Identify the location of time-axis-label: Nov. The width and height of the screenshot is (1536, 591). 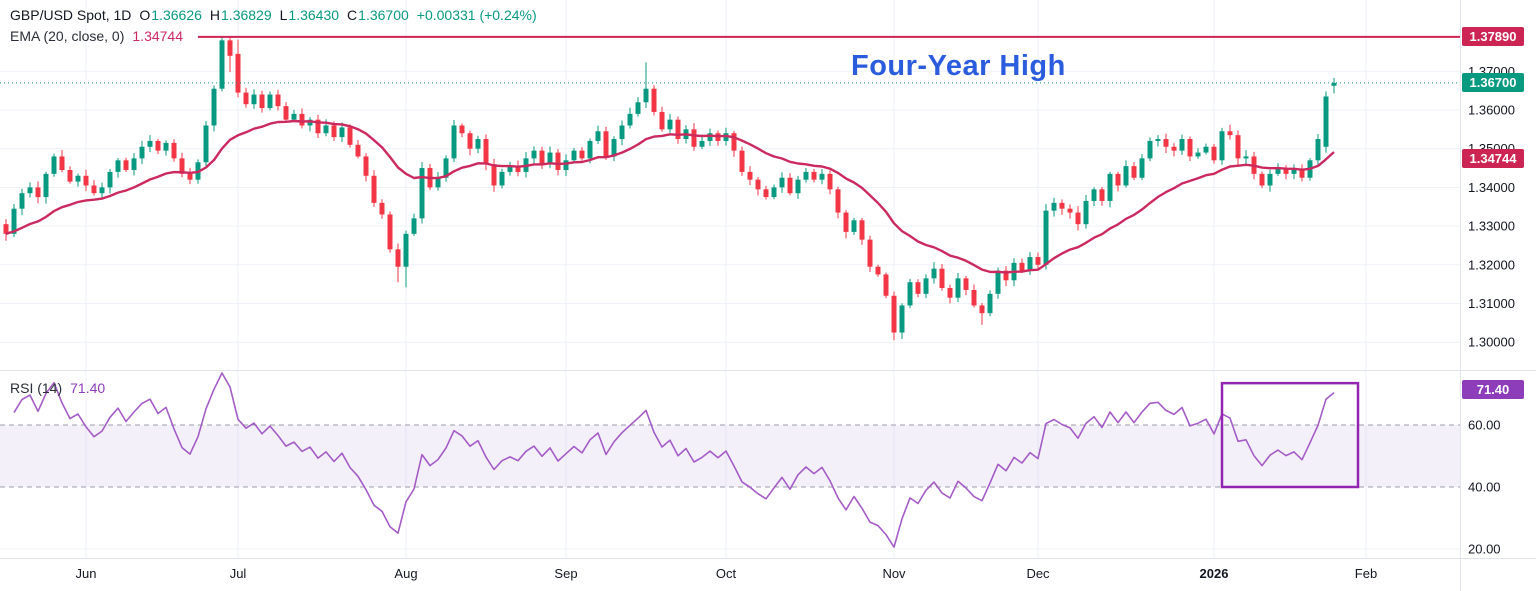
(894, 573).